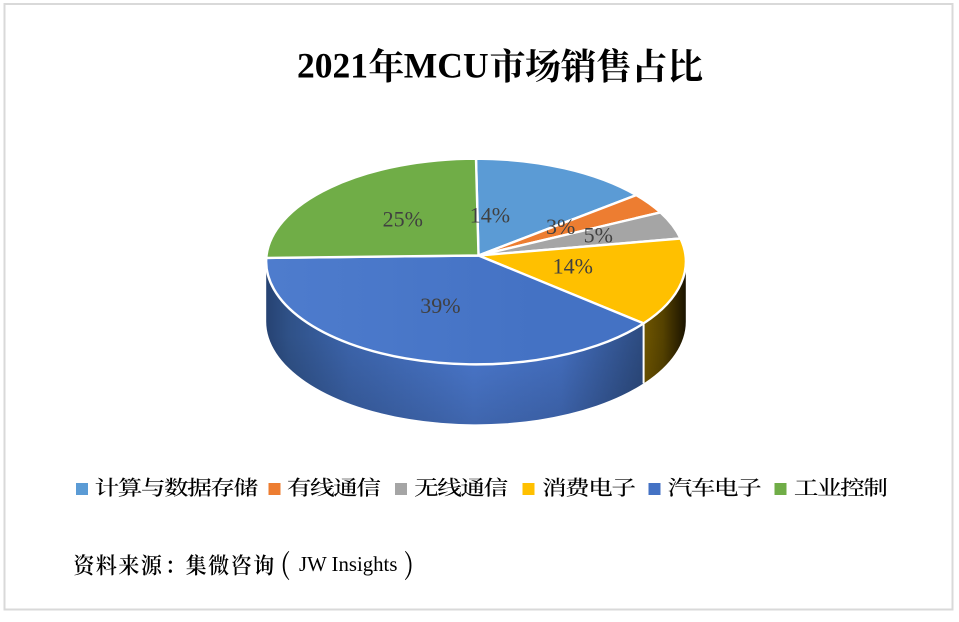 The height and width of the screenshot is (622, 959). I want to click on svg-text: JW Insights, so click(348, 564).